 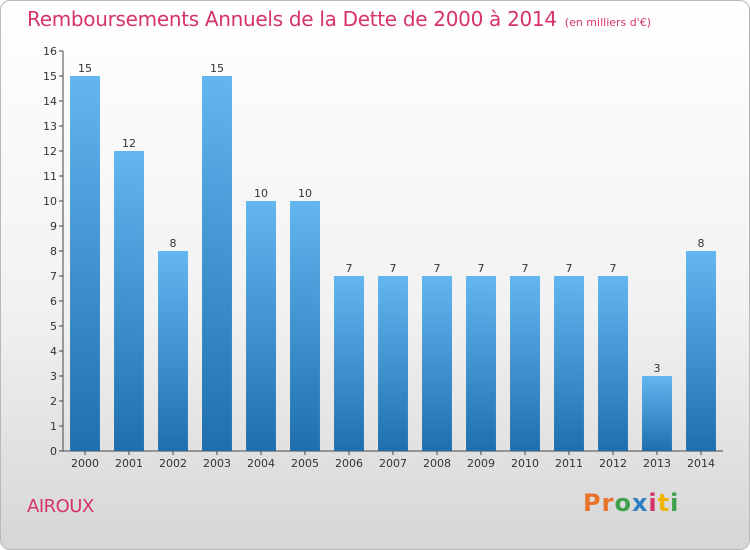 I want to click on y-tick-label: 16, so click(x=50, y=51).